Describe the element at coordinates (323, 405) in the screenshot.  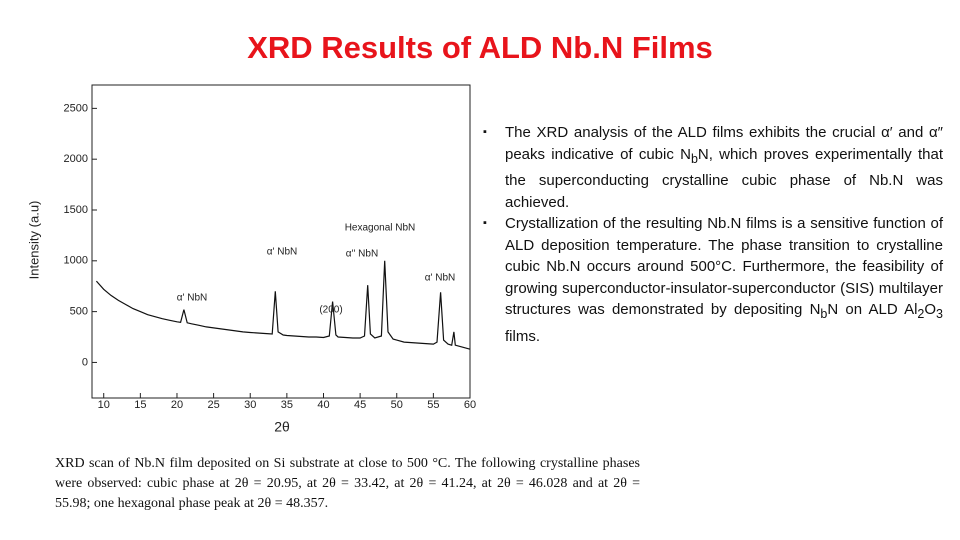
I see `x-tick-label: 40` at that location.